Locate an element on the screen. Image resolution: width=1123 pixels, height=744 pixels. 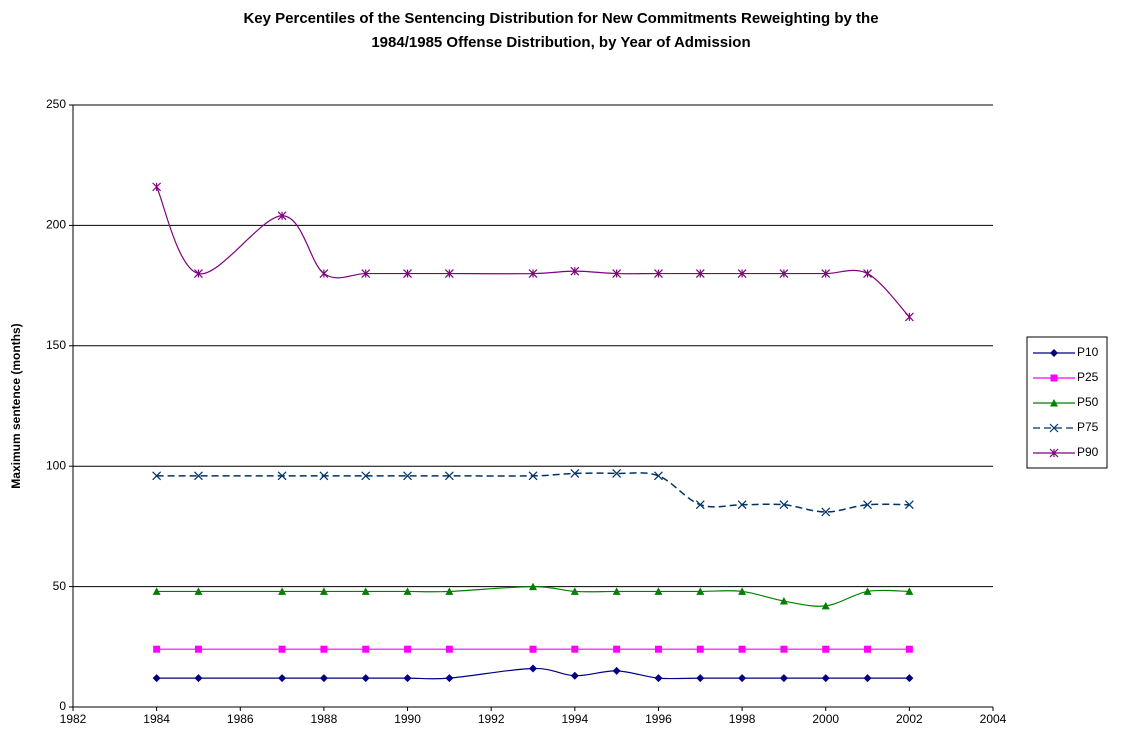
y-axis-label: Maximum sentence (months) is located at coordinates (16, 405).